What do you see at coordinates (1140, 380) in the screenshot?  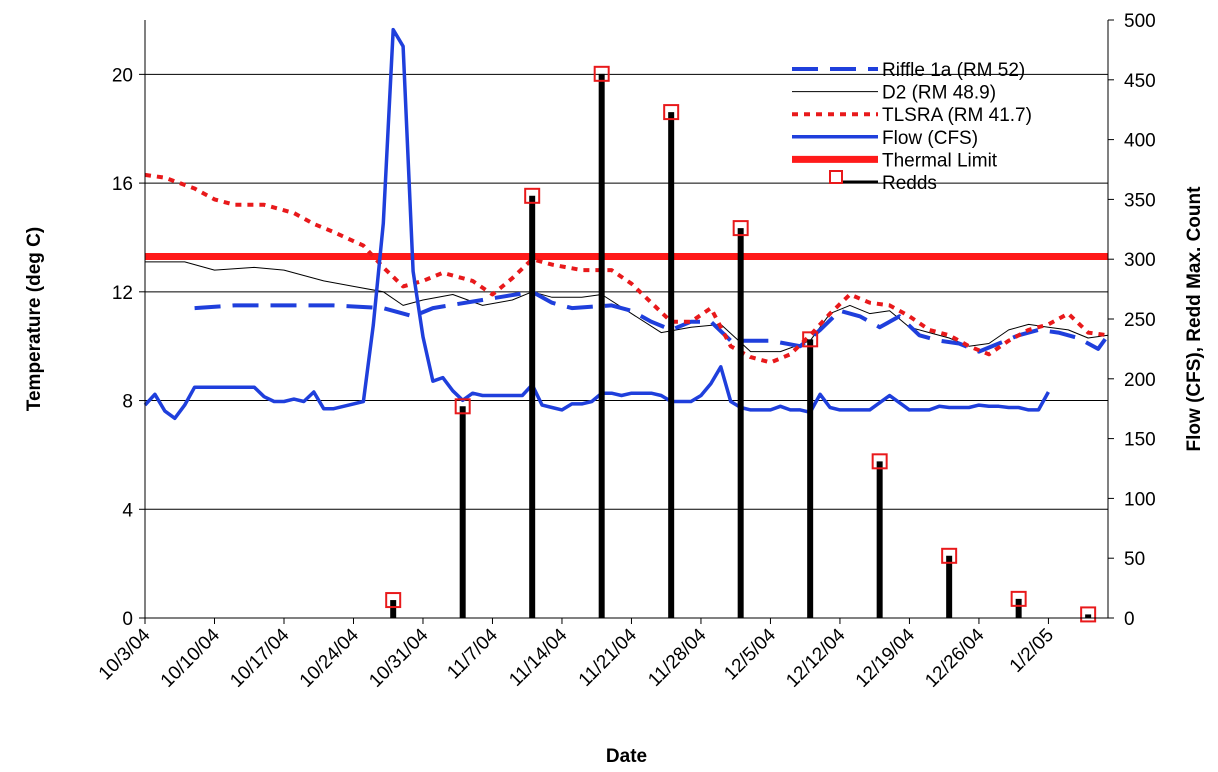 I see `y-right-tick-label: 200` at bounding box center [1140, 380].